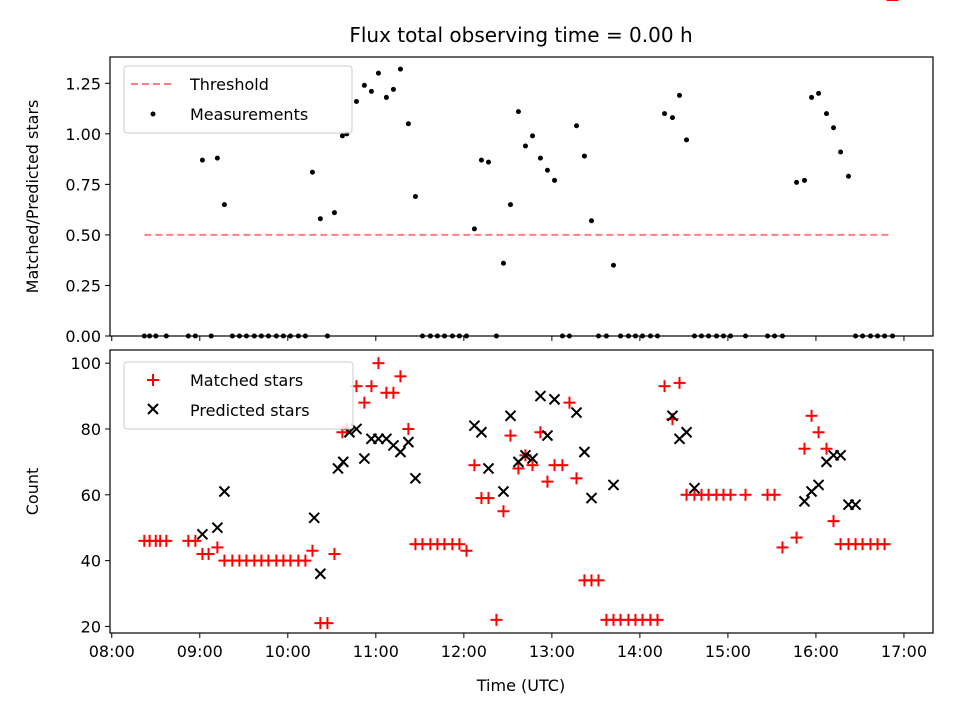 Image resolution: width=960 pixels, height=720 pixels. What do you see at coordinates (91, 429) in the screenshot?
I see `y-tick-label: 80` at bounding box center [91, 429].